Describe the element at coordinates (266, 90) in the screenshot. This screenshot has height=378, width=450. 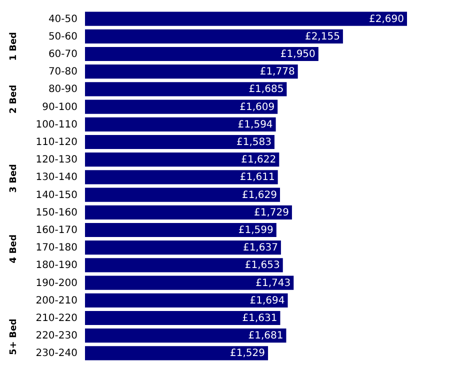
I see `data-label: £1,685` at that location.